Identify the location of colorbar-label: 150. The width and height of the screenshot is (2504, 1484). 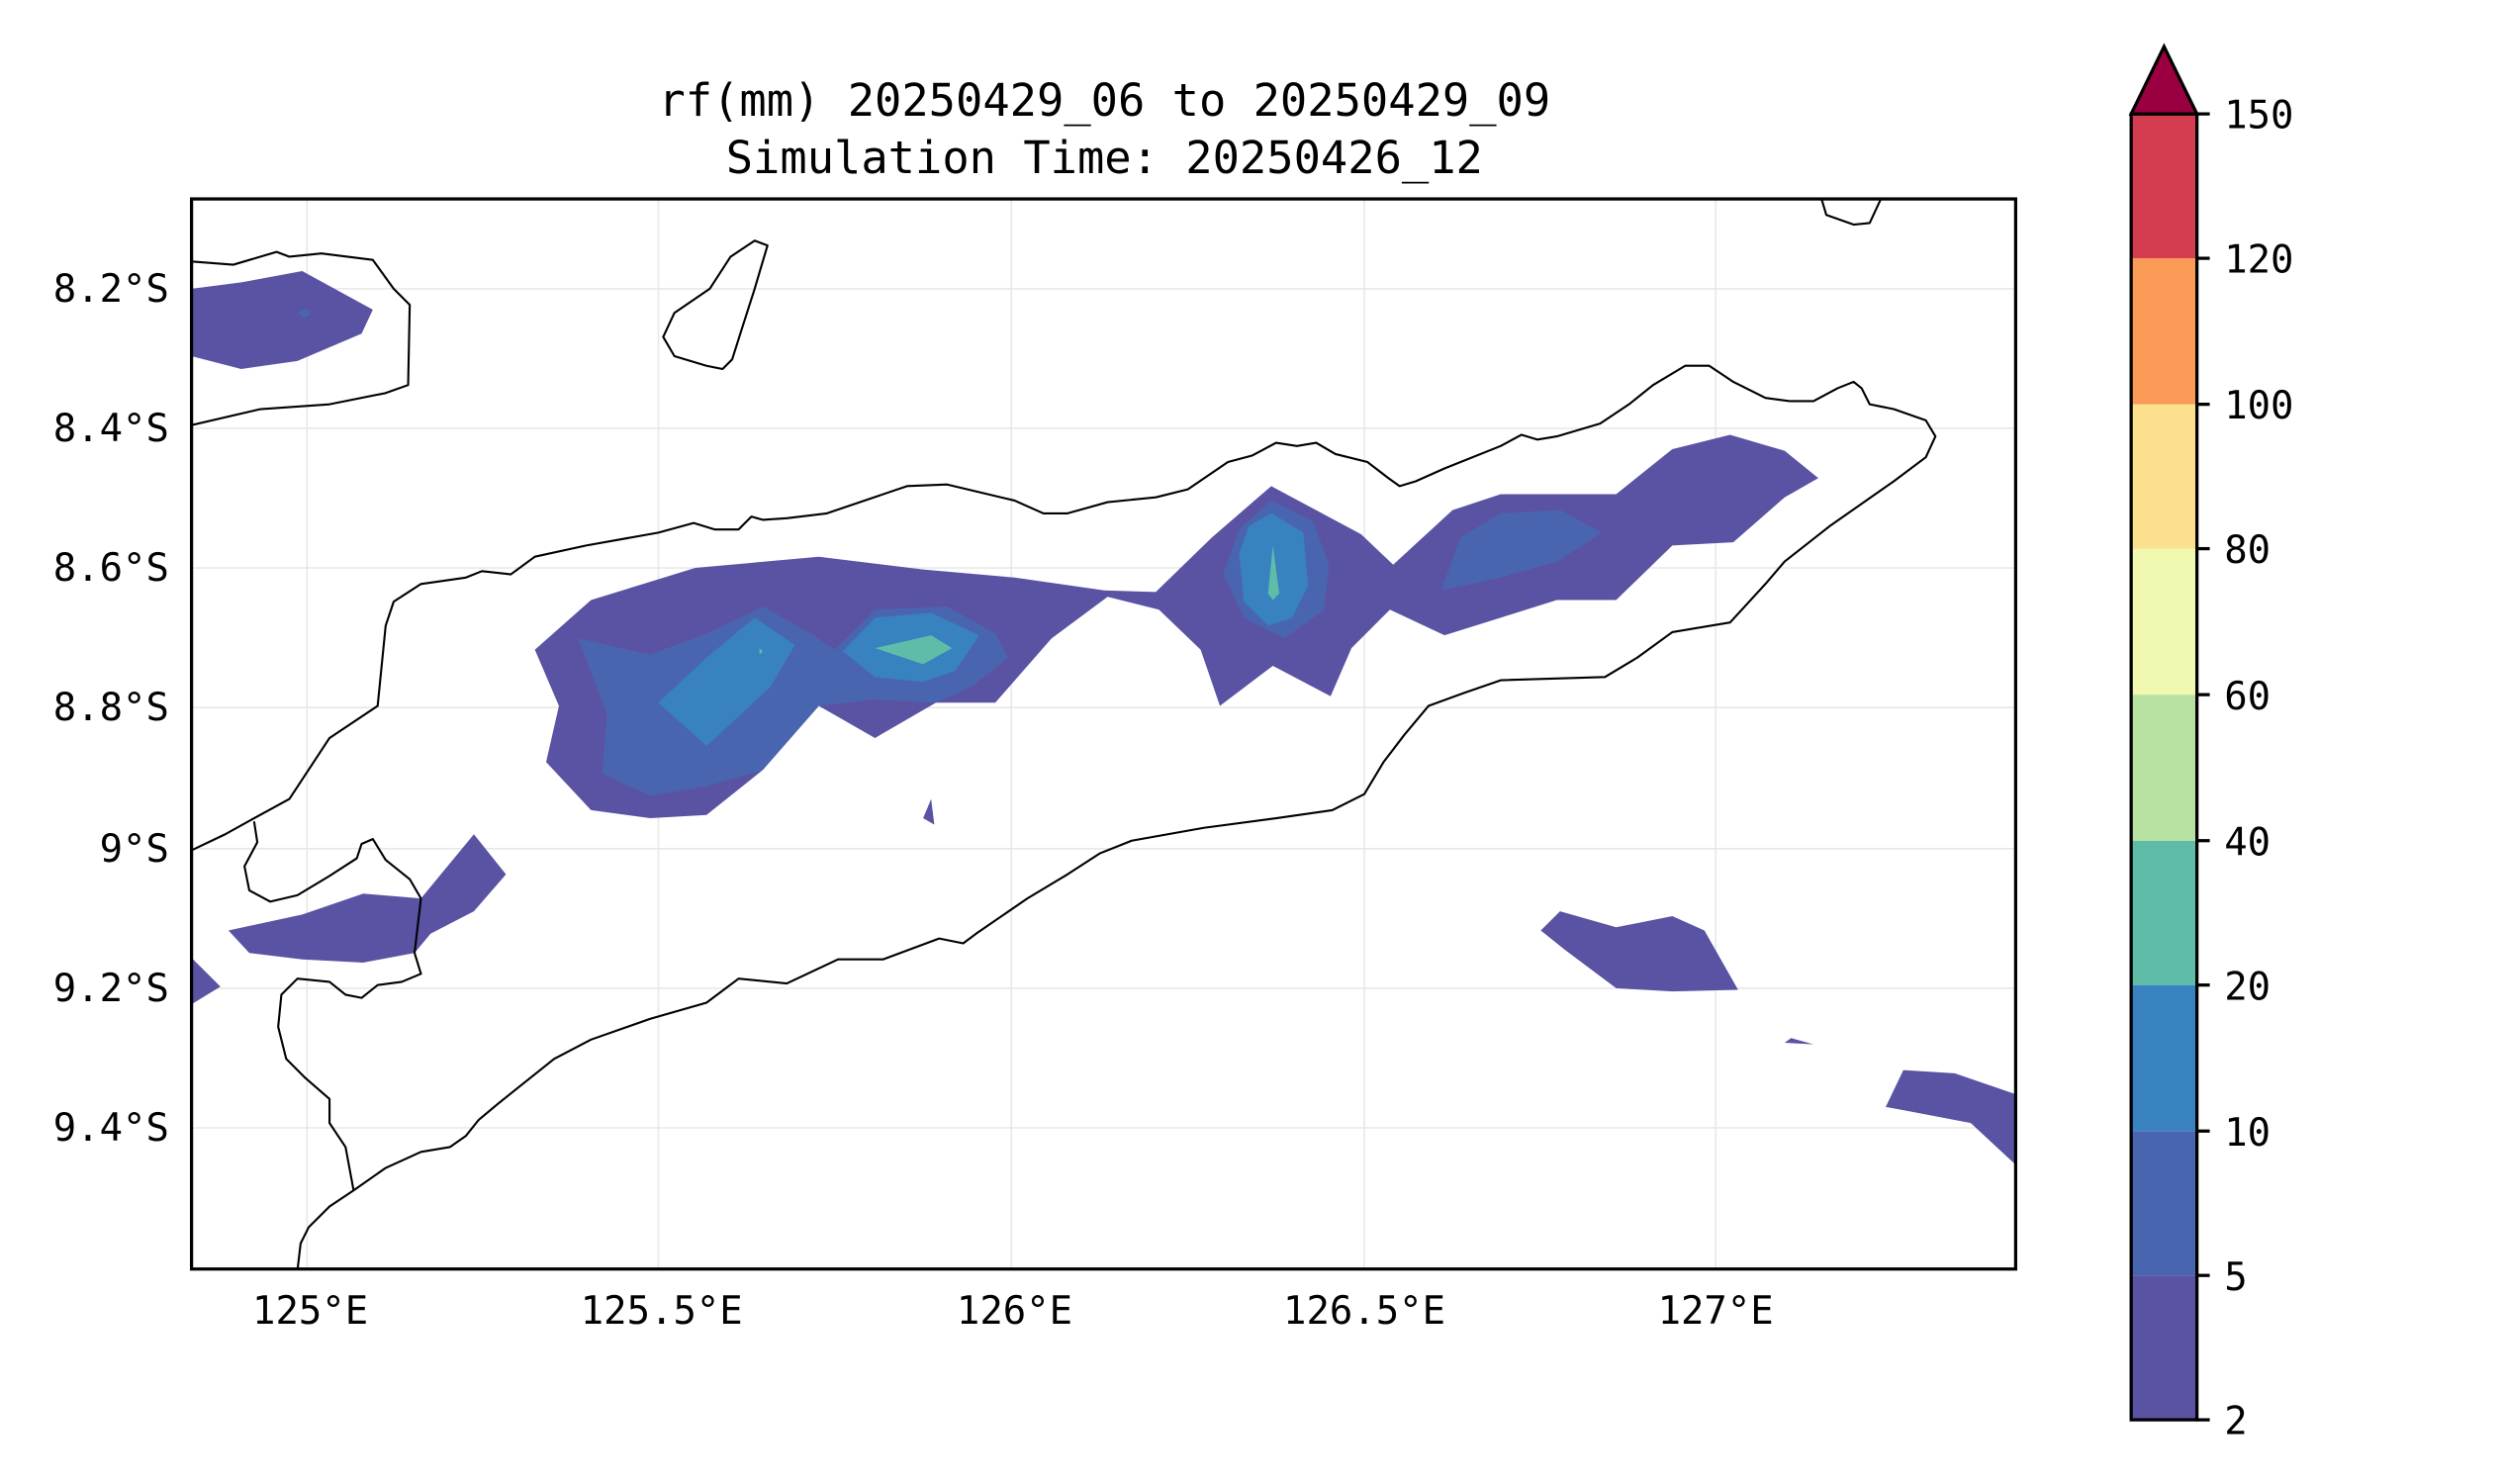
(2258, 116).